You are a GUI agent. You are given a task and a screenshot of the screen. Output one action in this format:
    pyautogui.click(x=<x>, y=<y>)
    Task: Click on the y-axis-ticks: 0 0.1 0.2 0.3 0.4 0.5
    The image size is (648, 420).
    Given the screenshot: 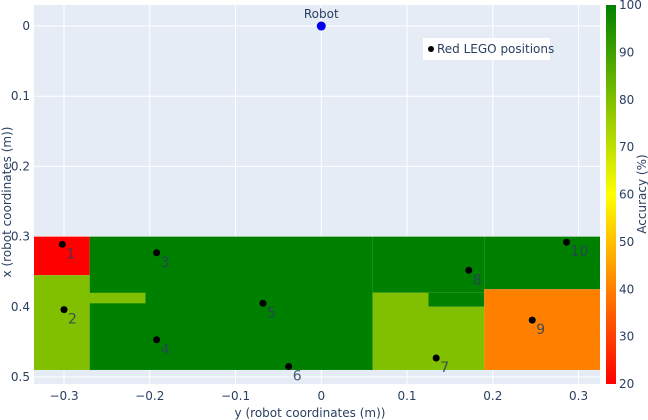 What is the action you would take?
    pyautogui.click(x=20, y=201)
    